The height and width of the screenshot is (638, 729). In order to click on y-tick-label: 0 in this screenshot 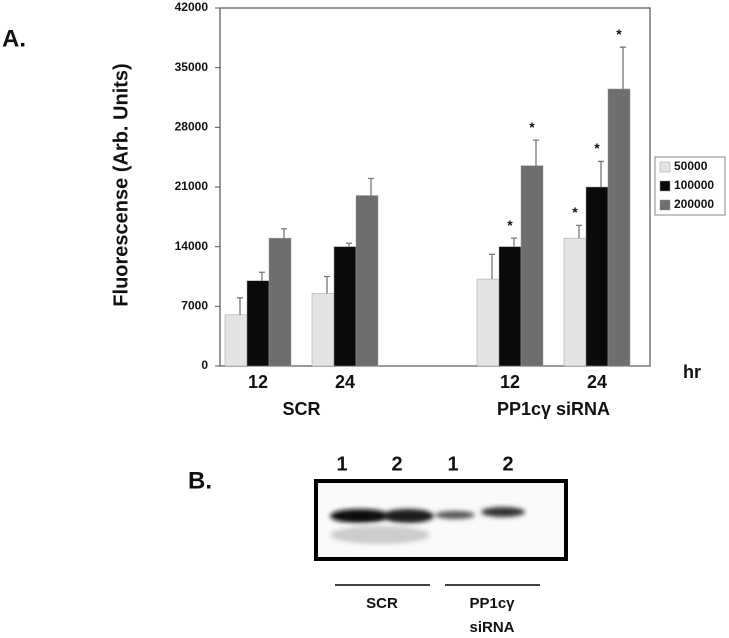, I will do `click(204, 365)`.